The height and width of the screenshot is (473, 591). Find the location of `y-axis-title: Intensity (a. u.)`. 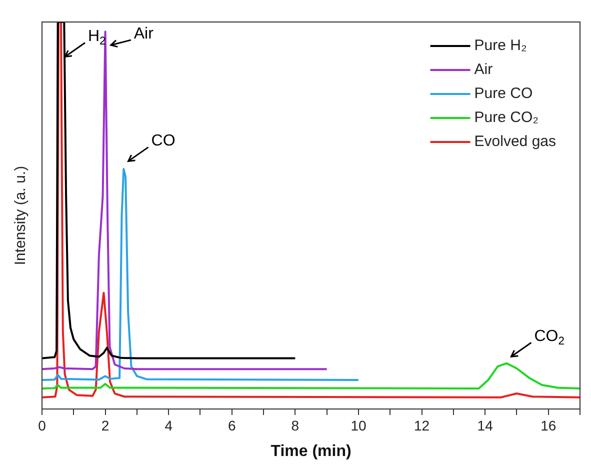

y-axis-title: Intensity (a. u.) is located at coordinates (21, 216).